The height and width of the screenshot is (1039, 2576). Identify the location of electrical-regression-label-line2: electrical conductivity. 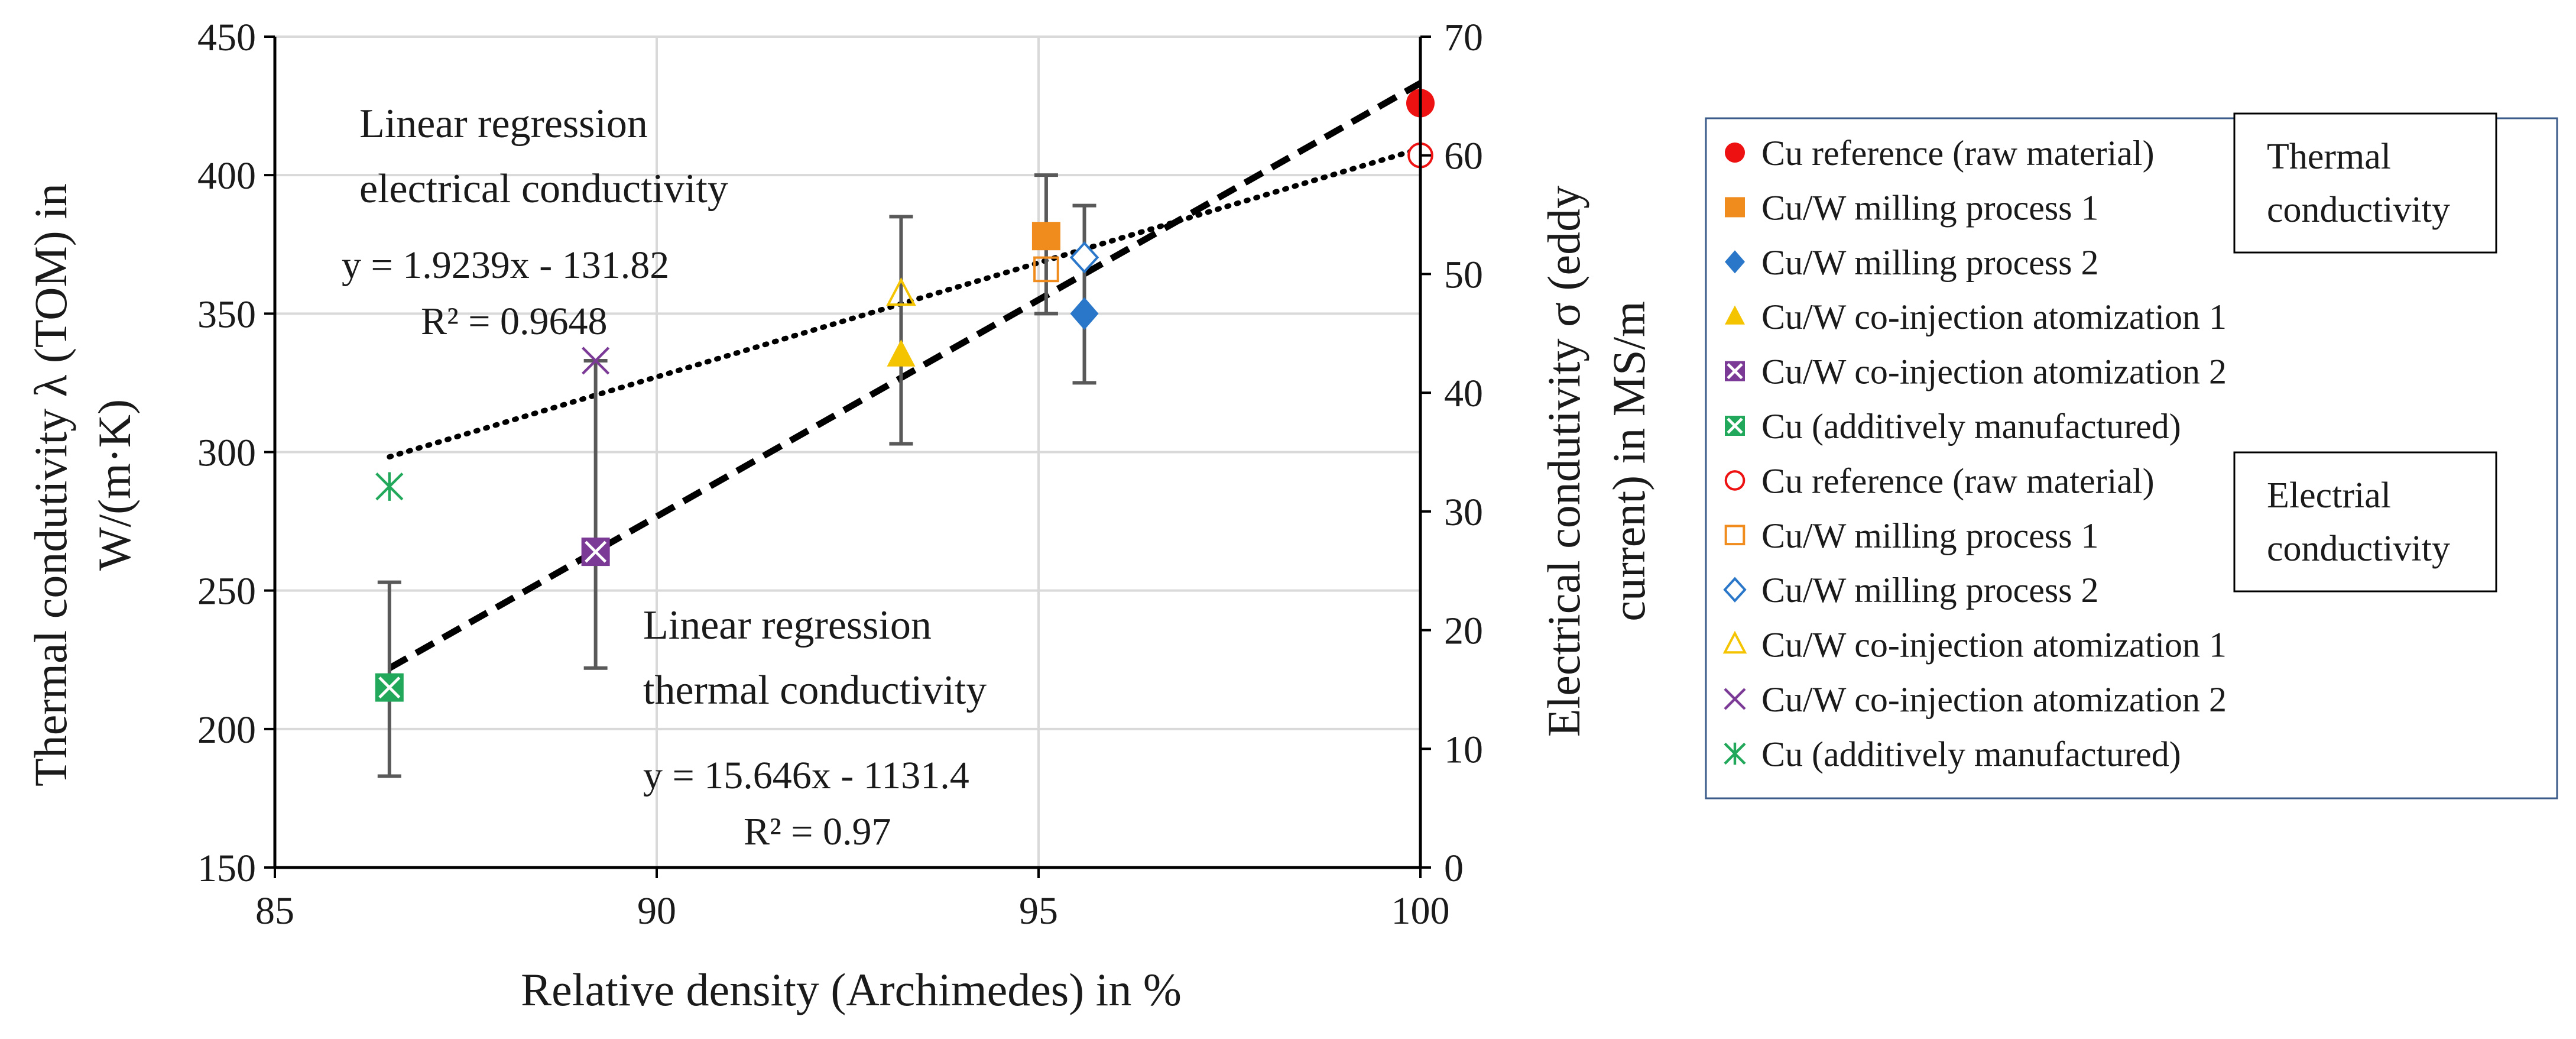
(543, 189).